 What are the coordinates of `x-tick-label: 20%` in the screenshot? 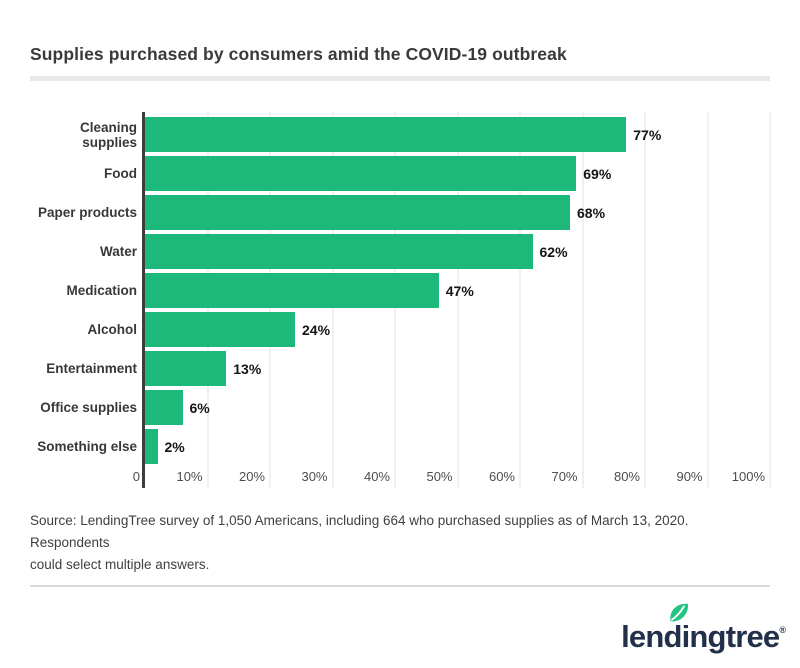 It's located at (251, 476).